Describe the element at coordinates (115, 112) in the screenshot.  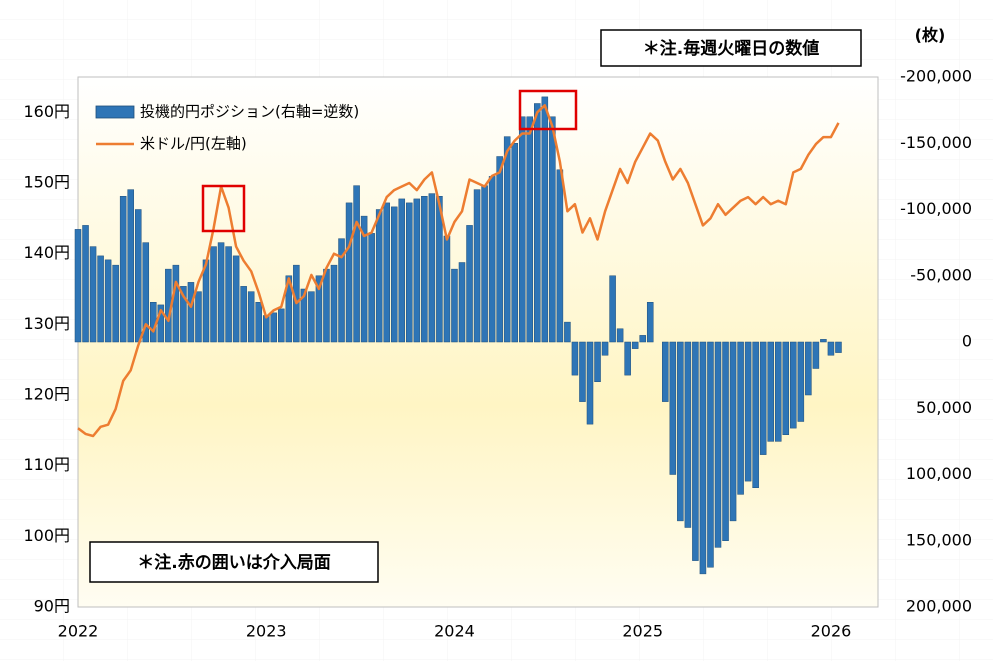
I see `legend-swatch` at that location.